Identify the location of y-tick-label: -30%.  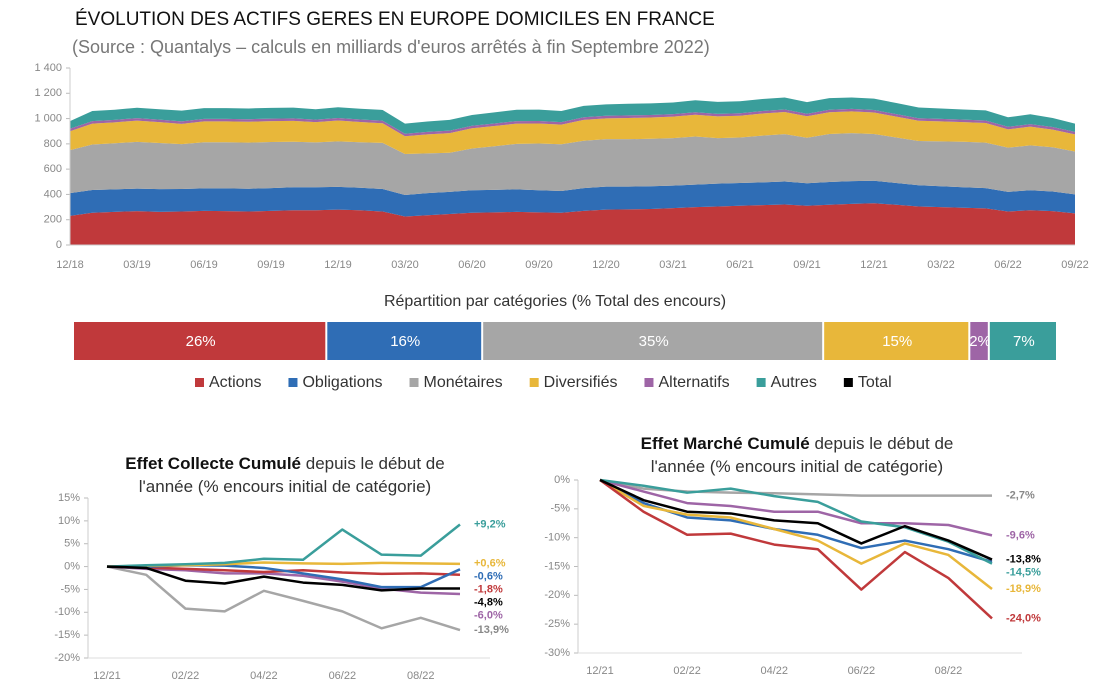
(557, 653).